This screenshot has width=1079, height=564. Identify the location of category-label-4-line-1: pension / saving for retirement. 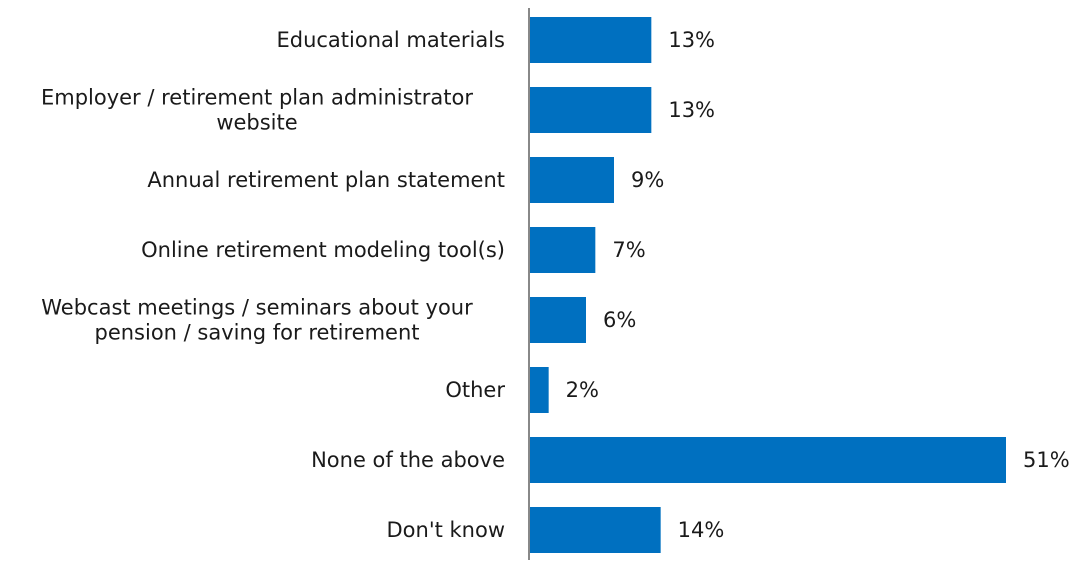
(256, 333).